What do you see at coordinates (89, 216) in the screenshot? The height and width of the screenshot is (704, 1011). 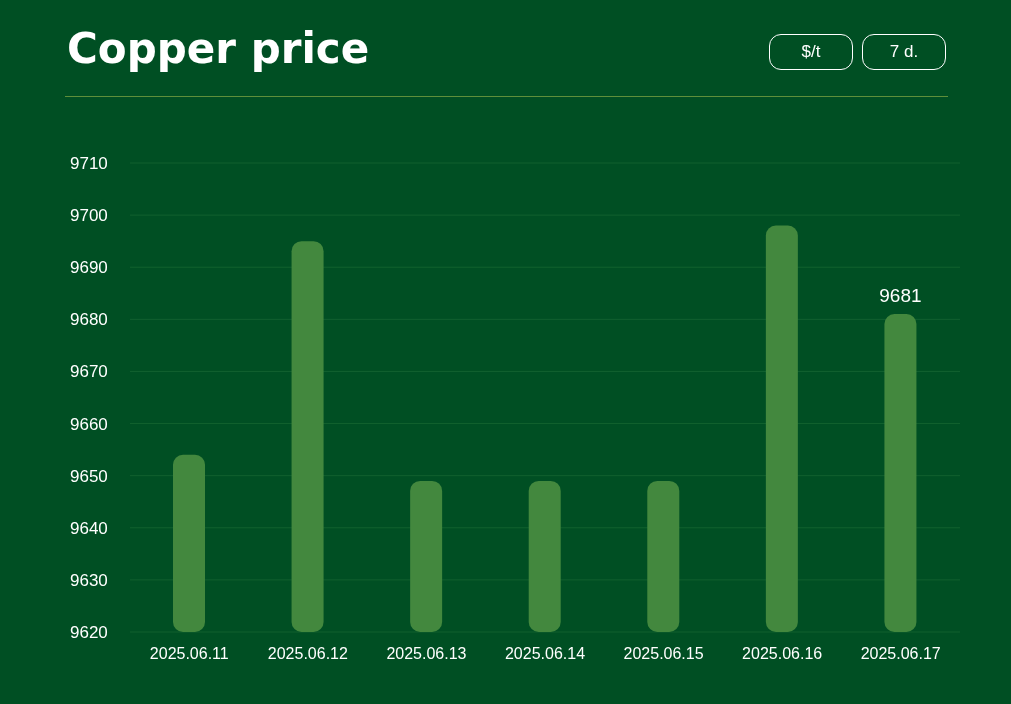 I see `y-tick-label: 9700` at bounding box center [89, 216].